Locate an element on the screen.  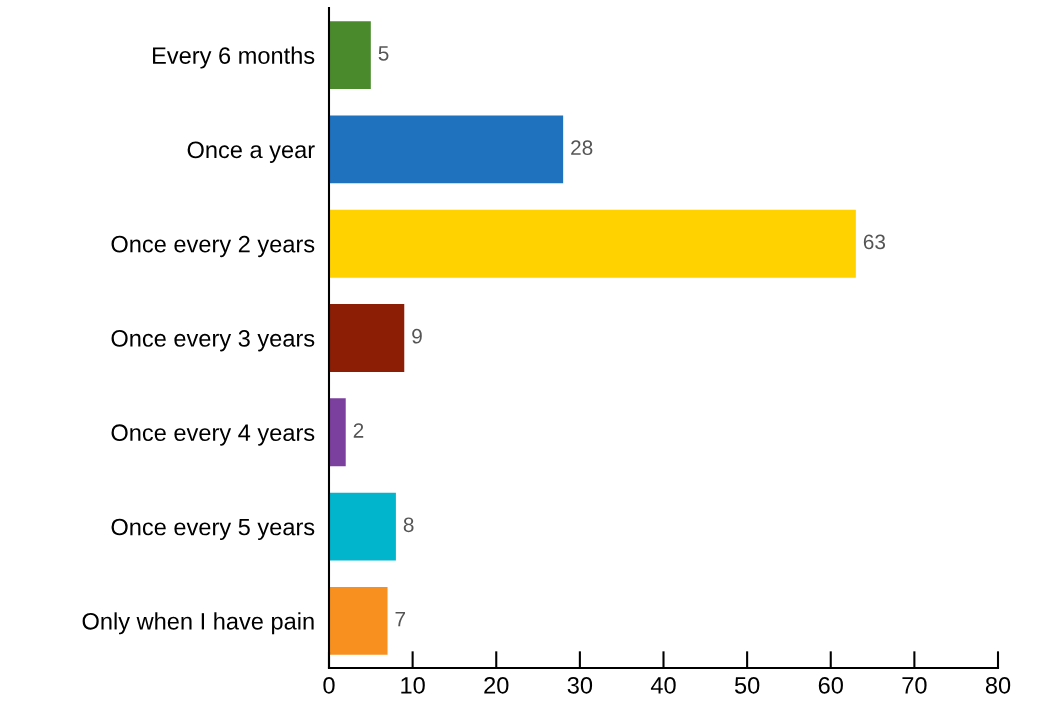
x-tick-label: 0 is located at coordinates (329, 685).